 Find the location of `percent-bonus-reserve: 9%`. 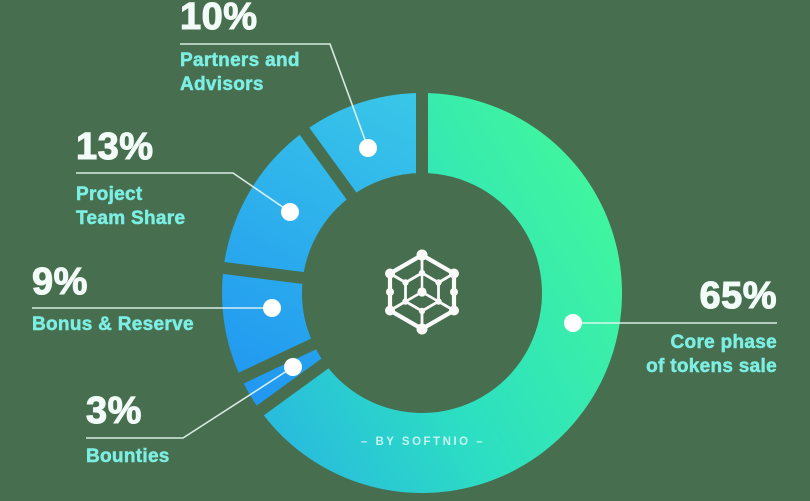

percent-bonus-reserve: 9% is located at coordinates (59, 282).